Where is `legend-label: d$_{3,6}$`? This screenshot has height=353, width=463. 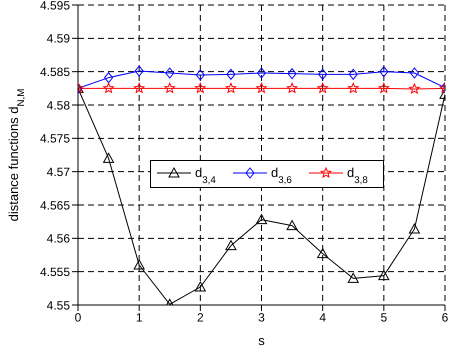 legend-label: d$_{3,6}$ is located at coordinates (281, 175).